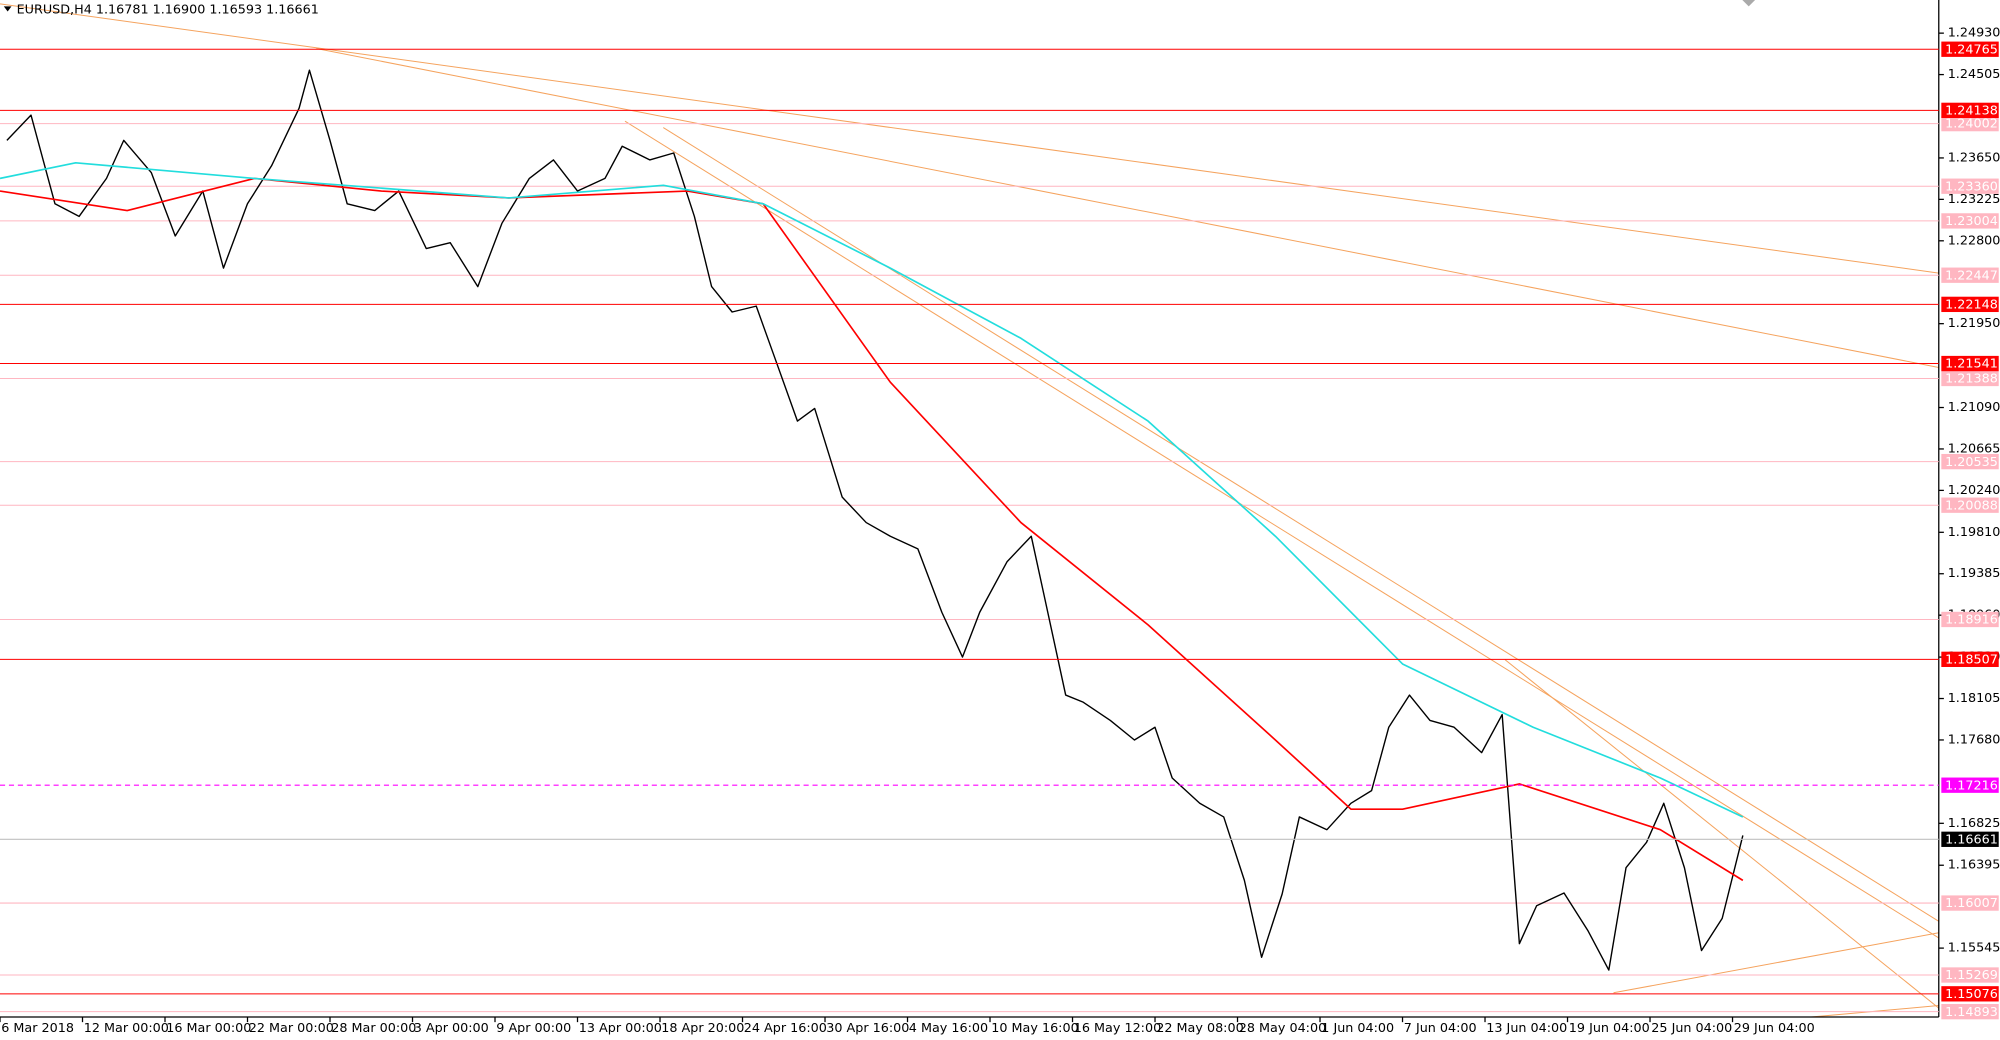  What do you see at coordinates (1974, 157) in the screenshot?
I see `y-tick-label: 1.23650` at bounding box center [1974, 157].